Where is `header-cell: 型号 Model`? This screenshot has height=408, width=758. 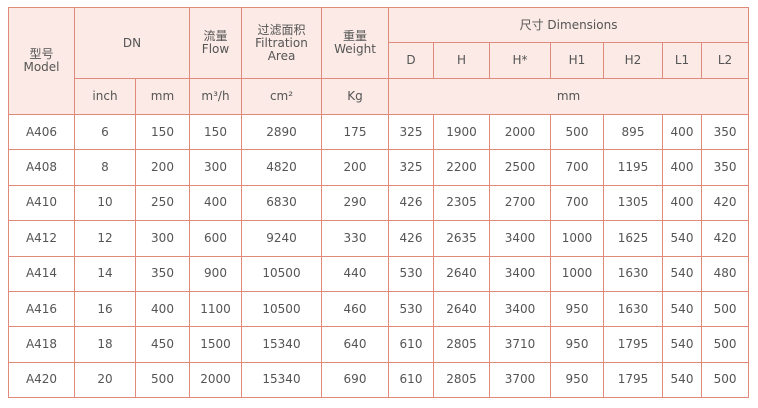
header-cell: 型号 Model is located at coordinates (41, 61).